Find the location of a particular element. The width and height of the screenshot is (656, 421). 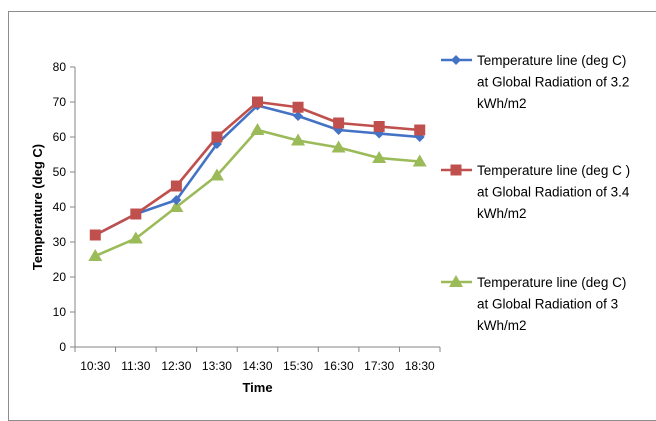

x-tick-label: 15:30 is located at coordinates (298, 366).